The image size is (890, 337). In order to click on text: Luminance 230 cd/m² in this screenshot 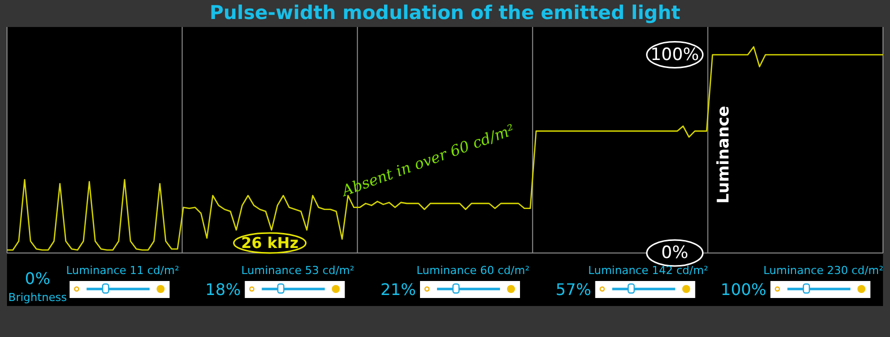, I will do `click(823, 270)`.